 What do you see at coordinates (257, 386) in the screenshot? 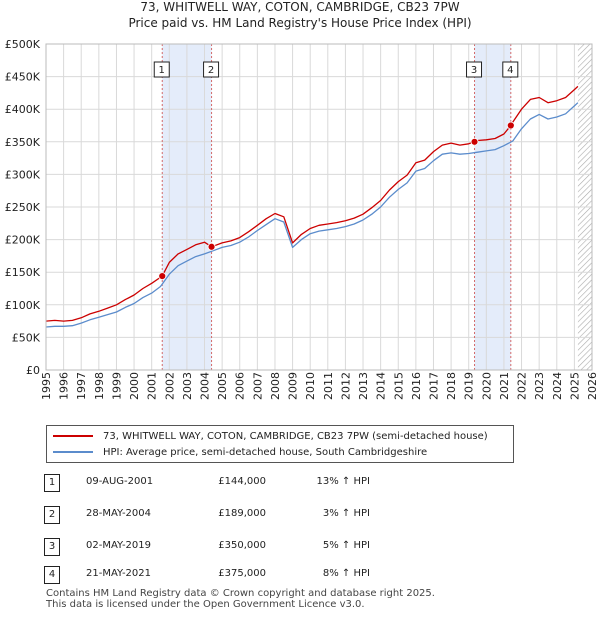
I see `x-tick-label: 2007` at bounding box center [257, 386].